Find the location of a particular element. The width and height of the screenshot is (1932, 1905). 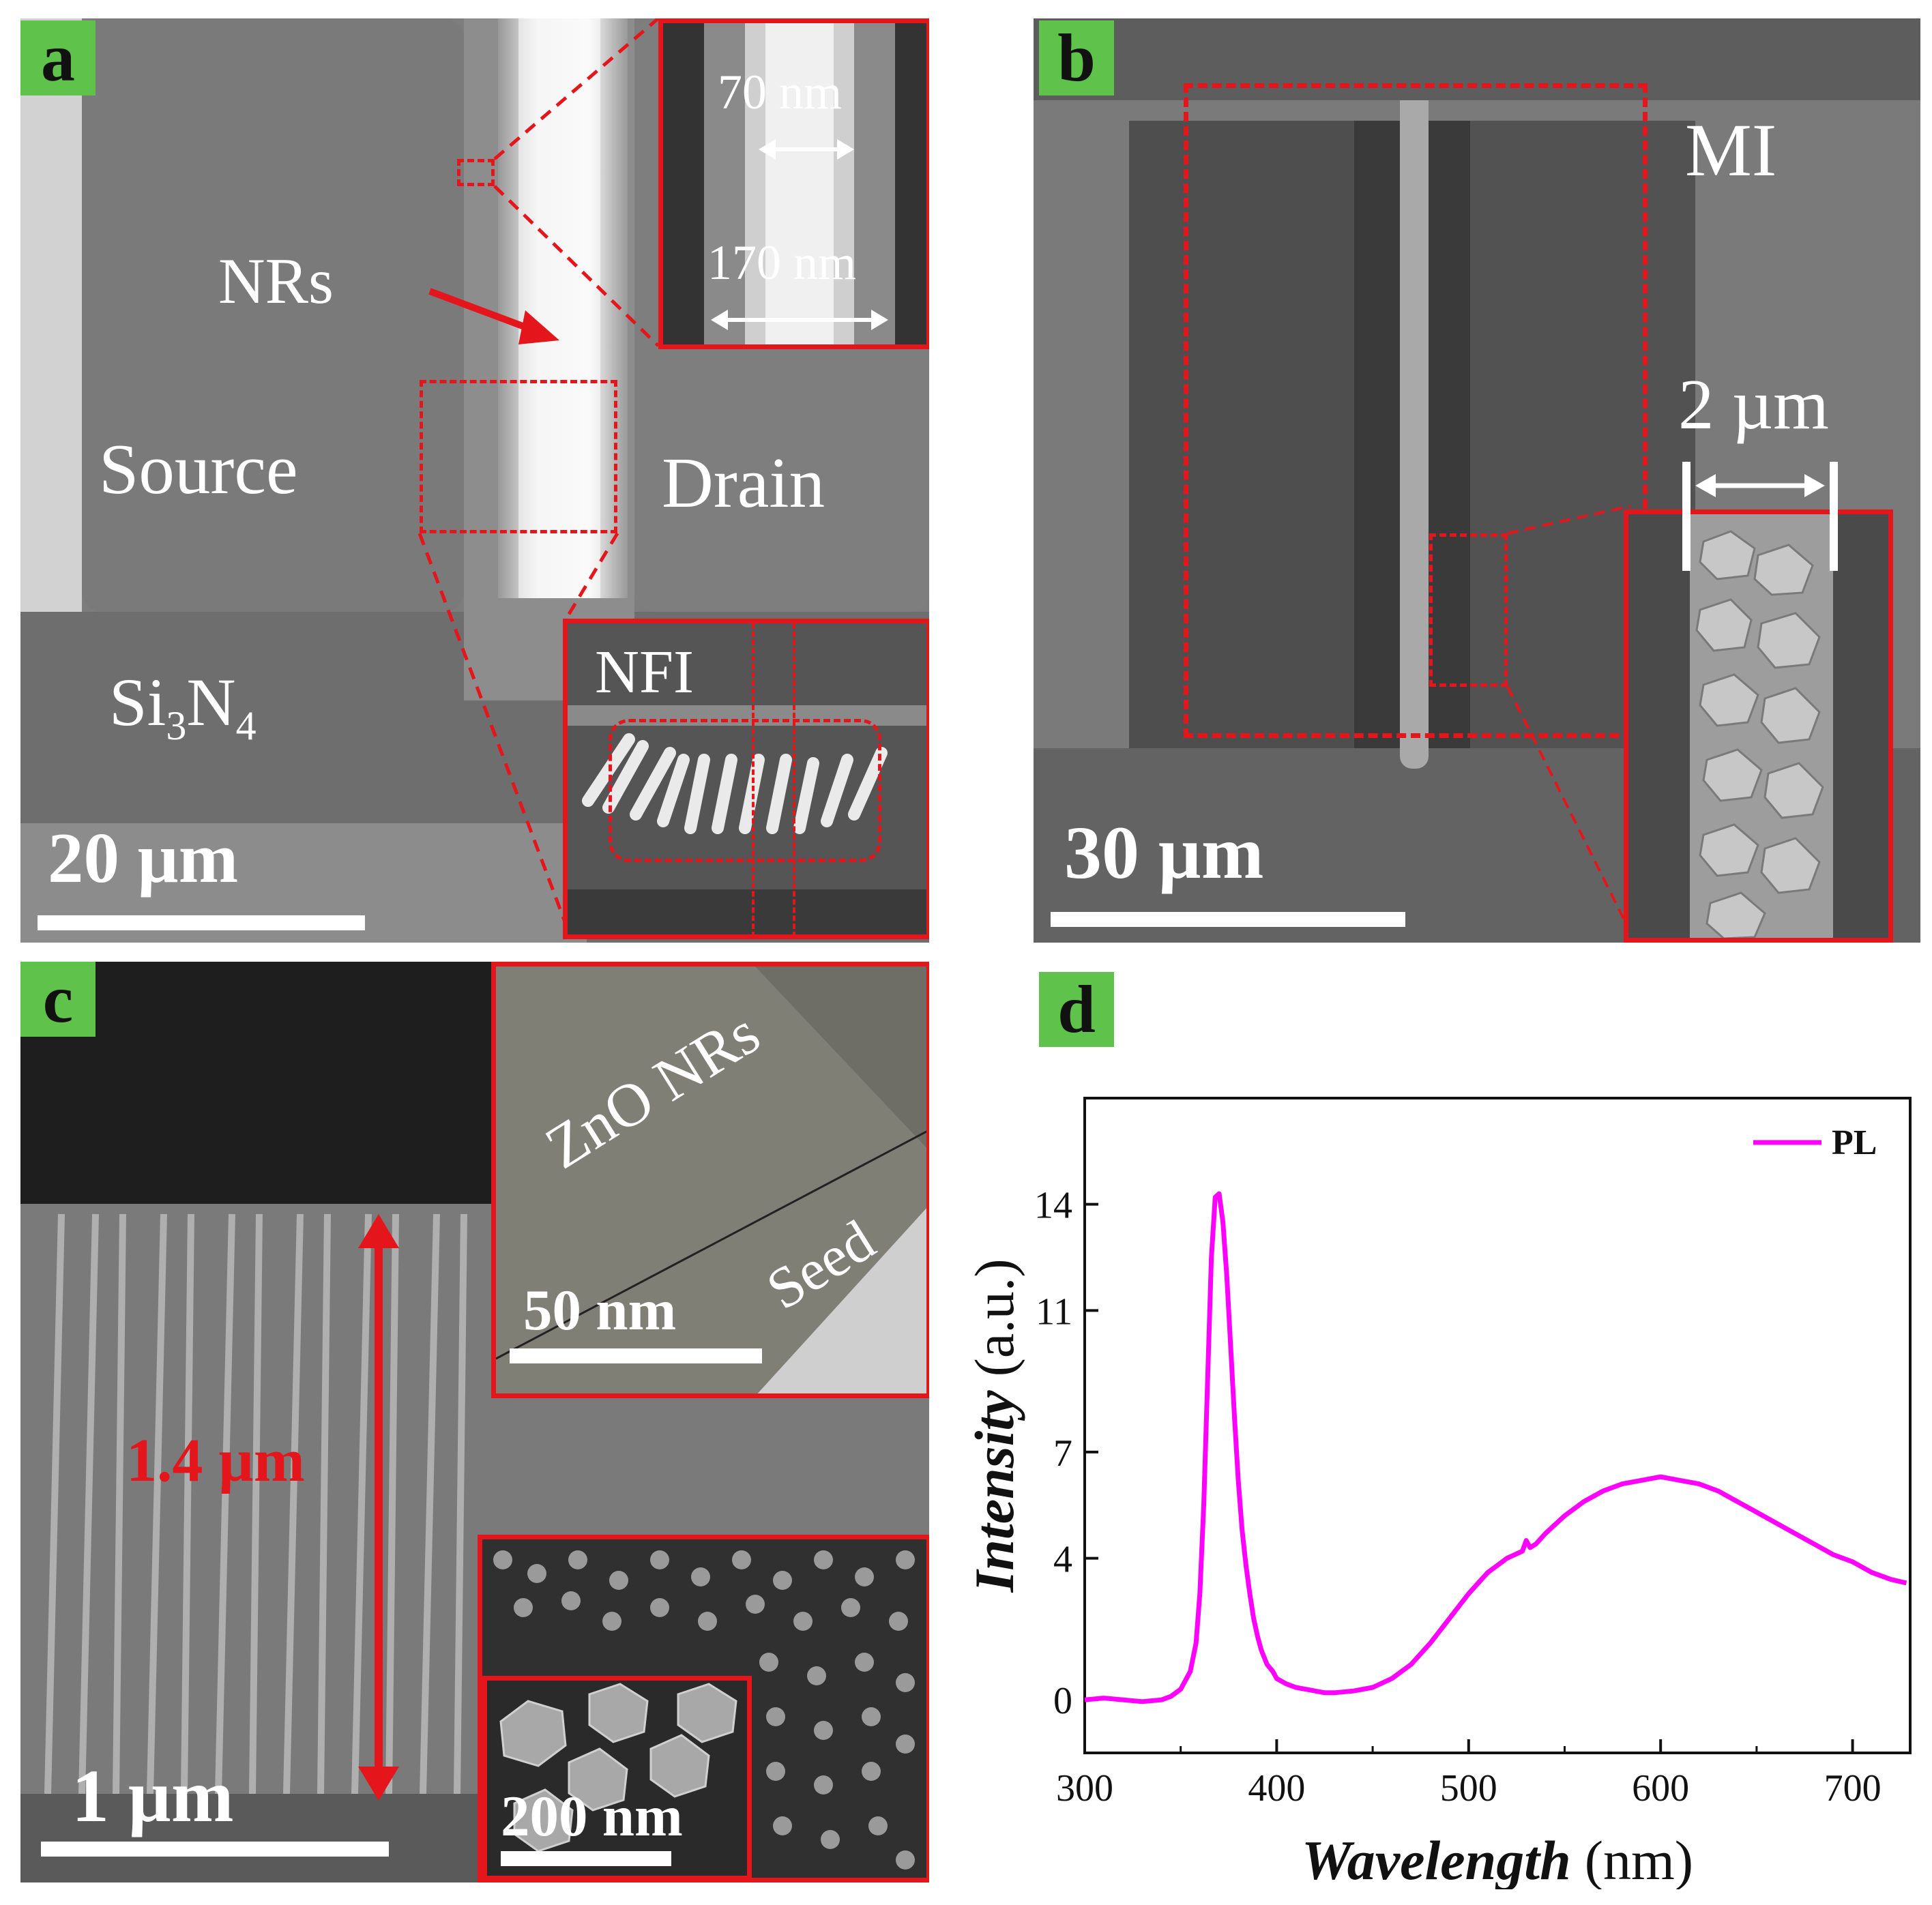

drain-label: Drain is located at coordinates (743, 482).